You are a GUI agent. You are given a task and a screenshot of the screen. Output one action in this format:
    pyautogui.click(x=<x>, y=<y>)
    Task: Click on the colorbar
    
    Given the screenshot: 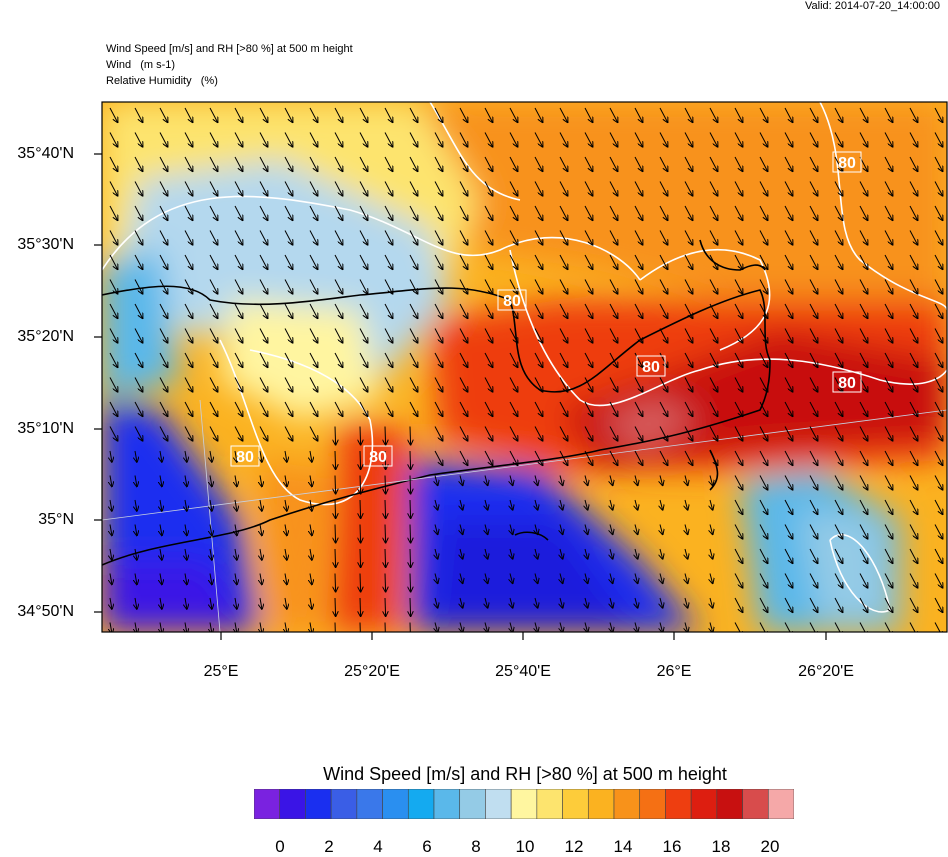 What is the action you would take?
    pyautogui.click(x=524, y=804)
    